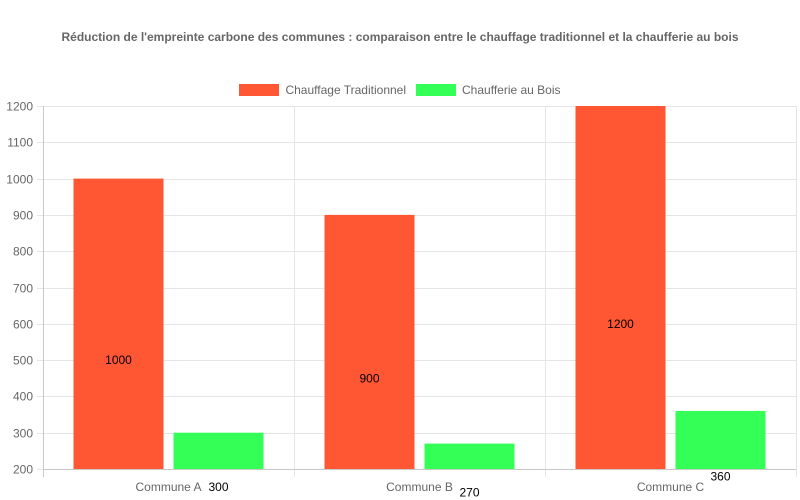 Image resolution: width=800 pixels, height=500 pixels. I want to click on y-tick-label: 200, so click(23, 470).